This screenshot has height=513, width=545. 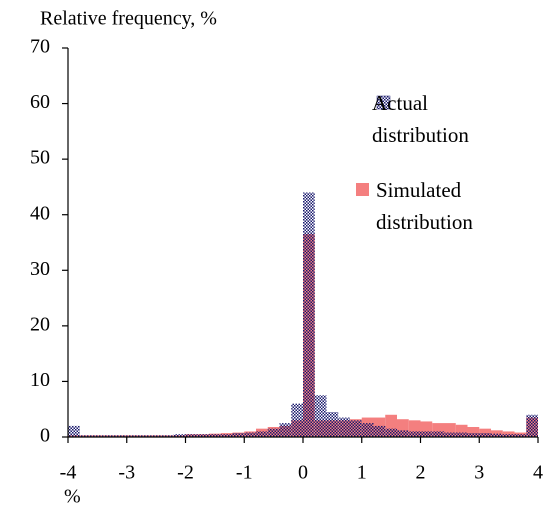 I want to click on y-tick-label: 50, so click(x=40, y=158).